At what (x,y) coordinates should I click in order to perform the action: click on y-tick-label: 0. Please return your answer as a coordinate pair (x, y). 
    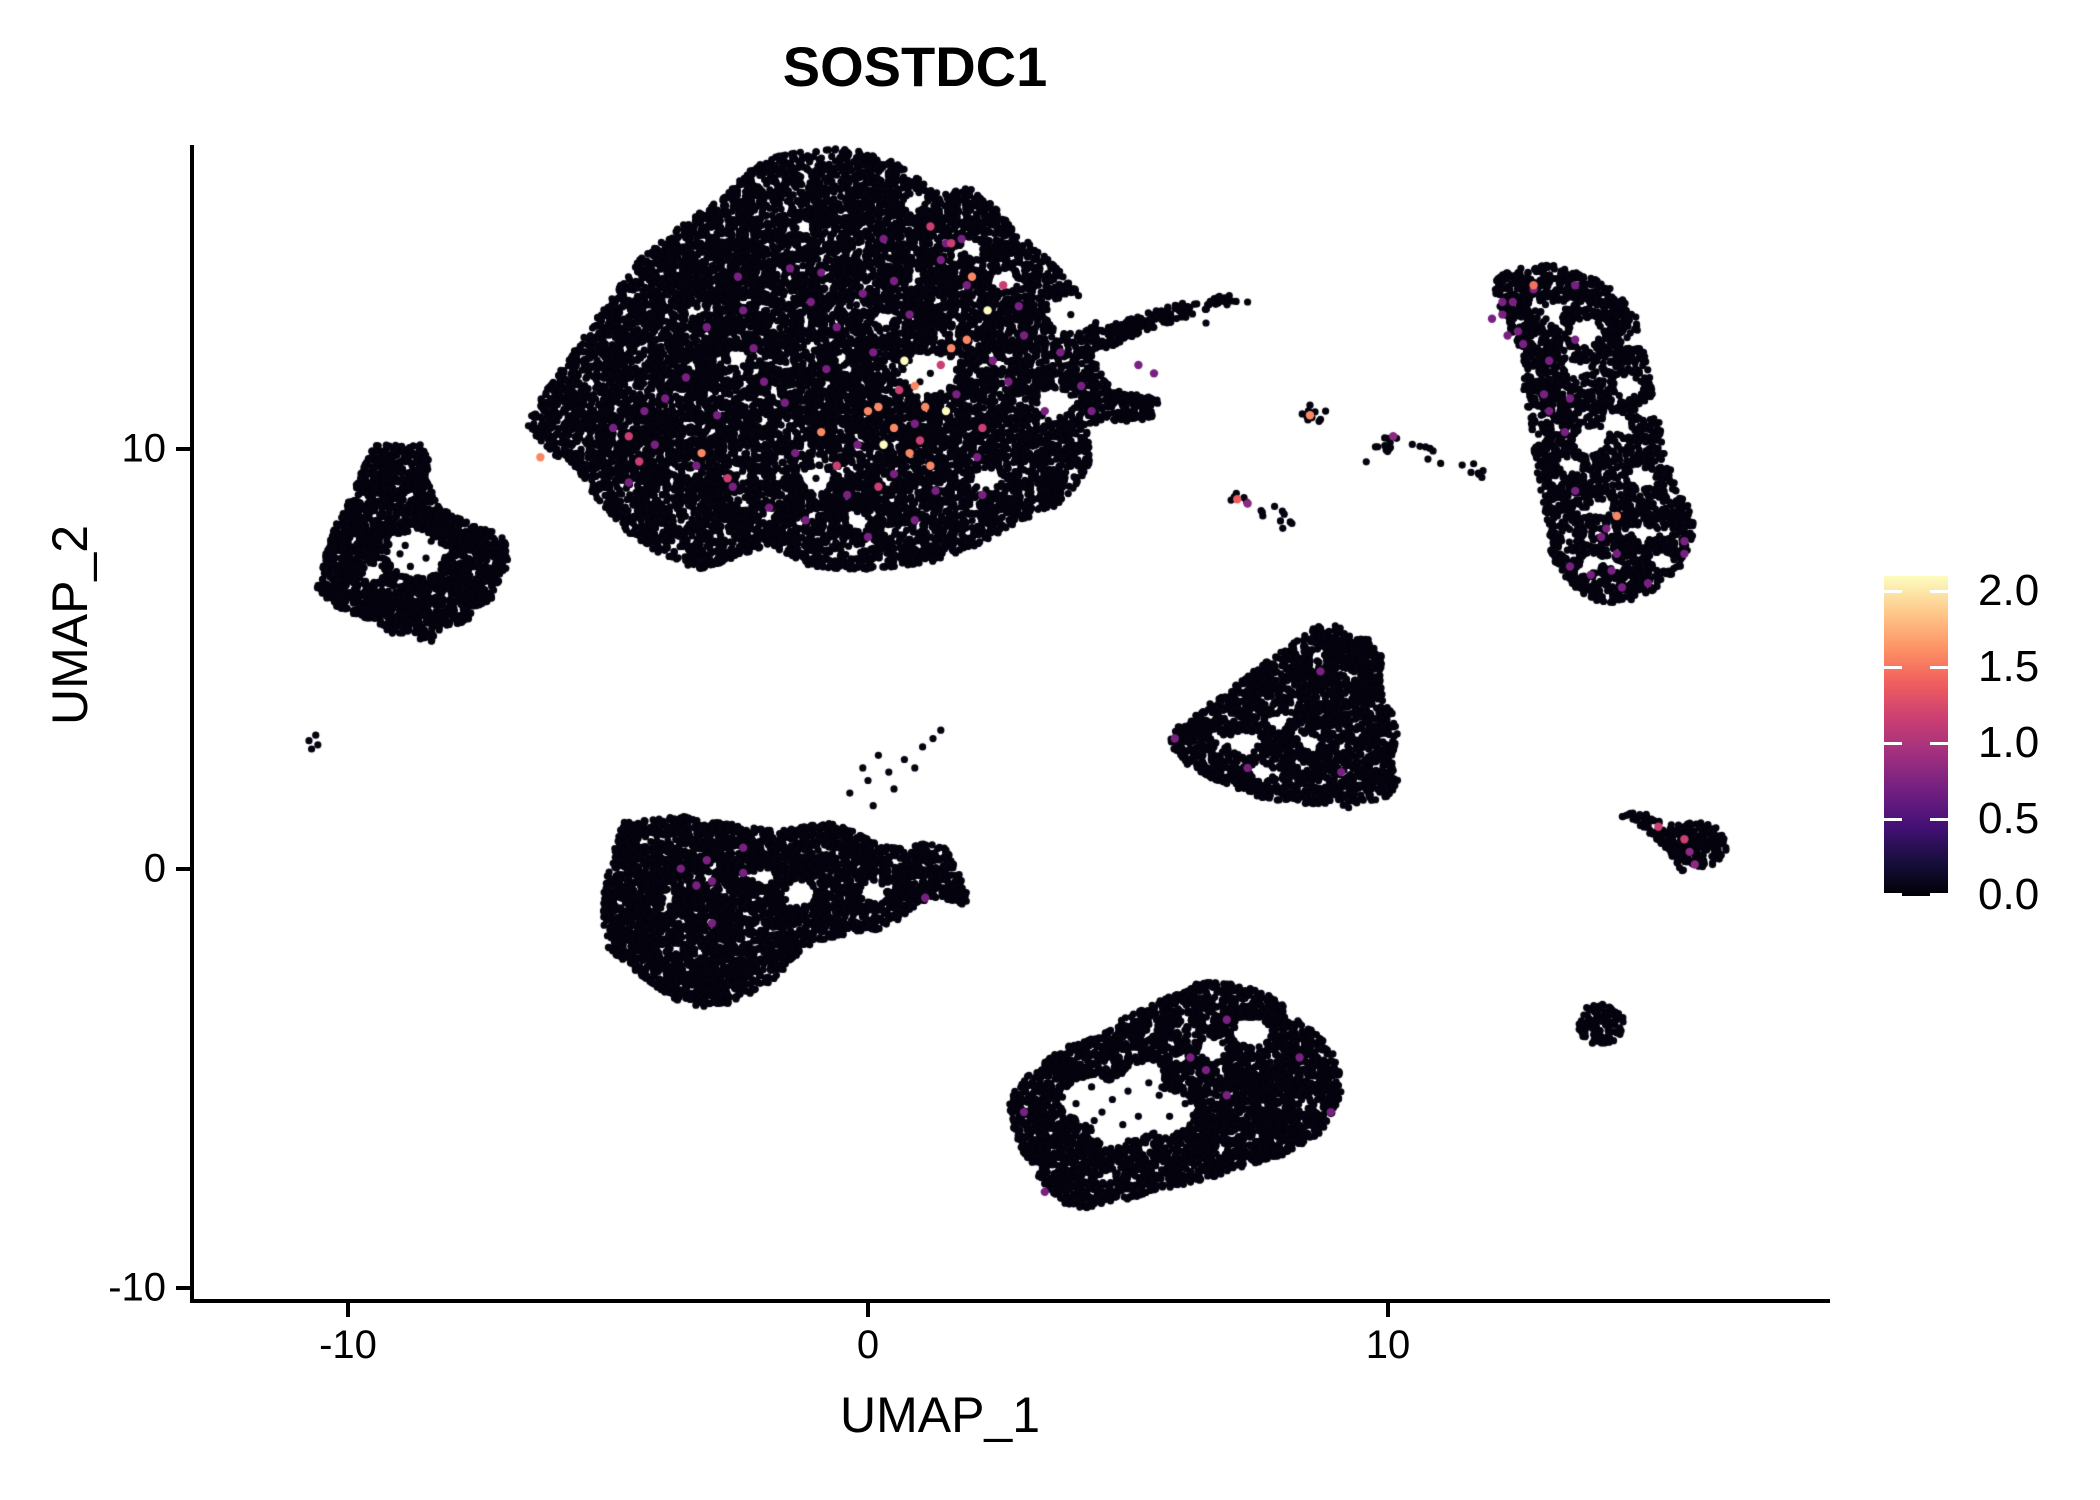
    Looking at the image, I should click on (154, 868).